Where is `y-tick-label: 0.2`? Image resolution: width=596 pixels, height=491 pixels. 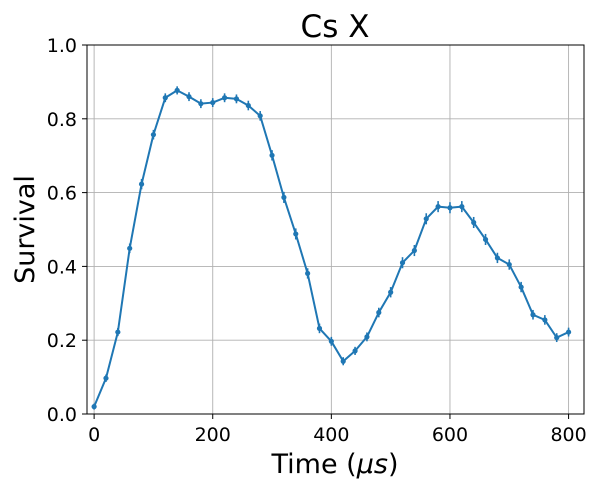
y-tick-label: 0.2 is located at coordinates (62, 341).